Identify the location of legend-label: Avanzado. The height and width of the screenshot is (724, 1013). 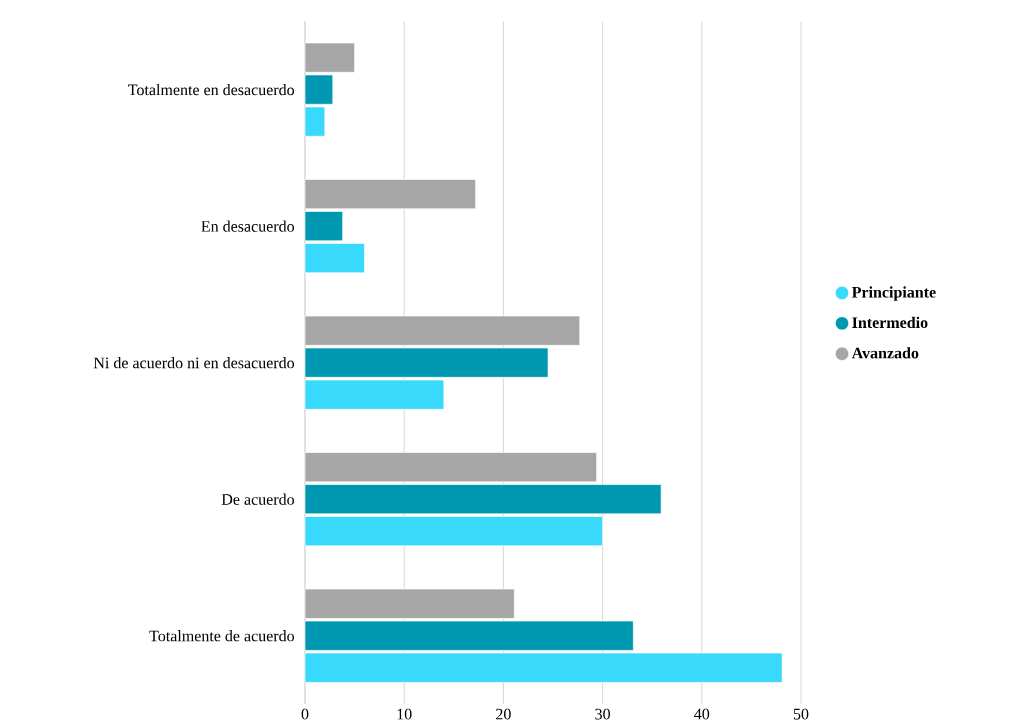
(885, 353).